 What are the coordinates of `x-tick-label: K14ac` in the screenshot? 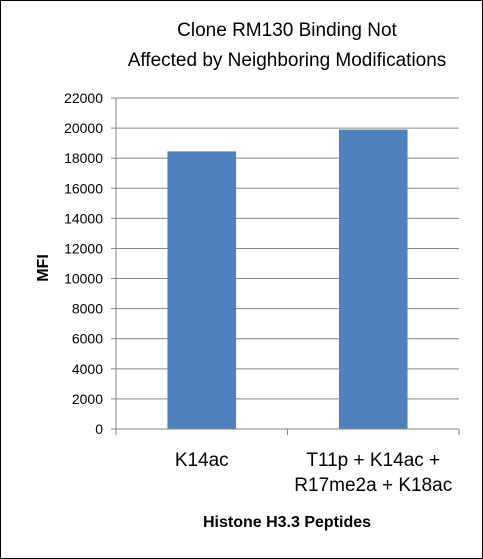 It's located at (202, 460).